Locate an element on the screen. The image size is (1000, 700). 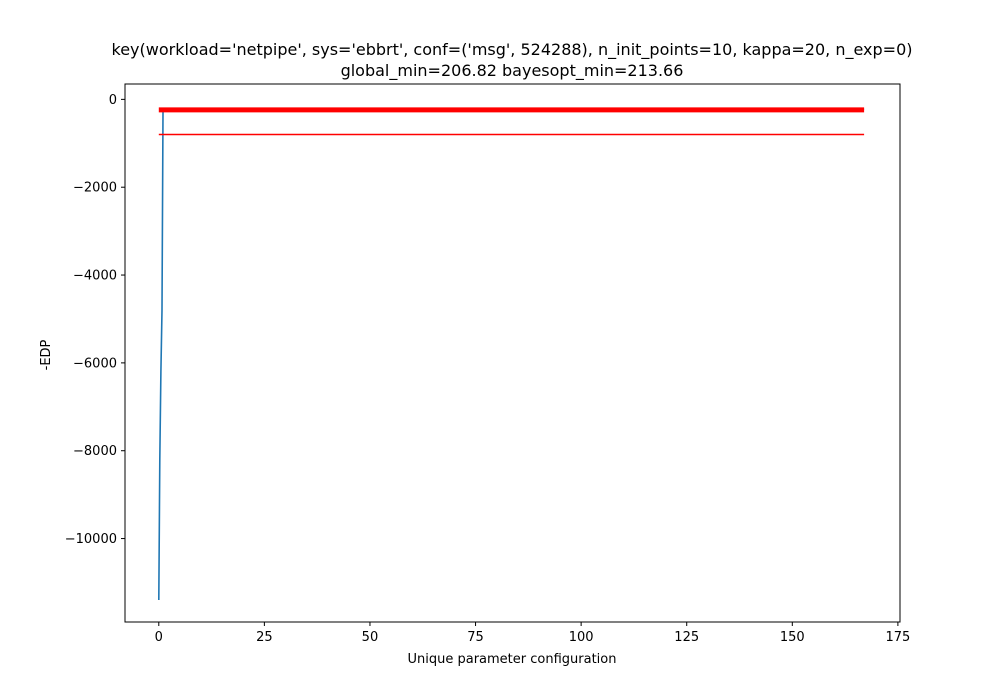
y-tick-label: −10000 is located at coordinates (91, 539).